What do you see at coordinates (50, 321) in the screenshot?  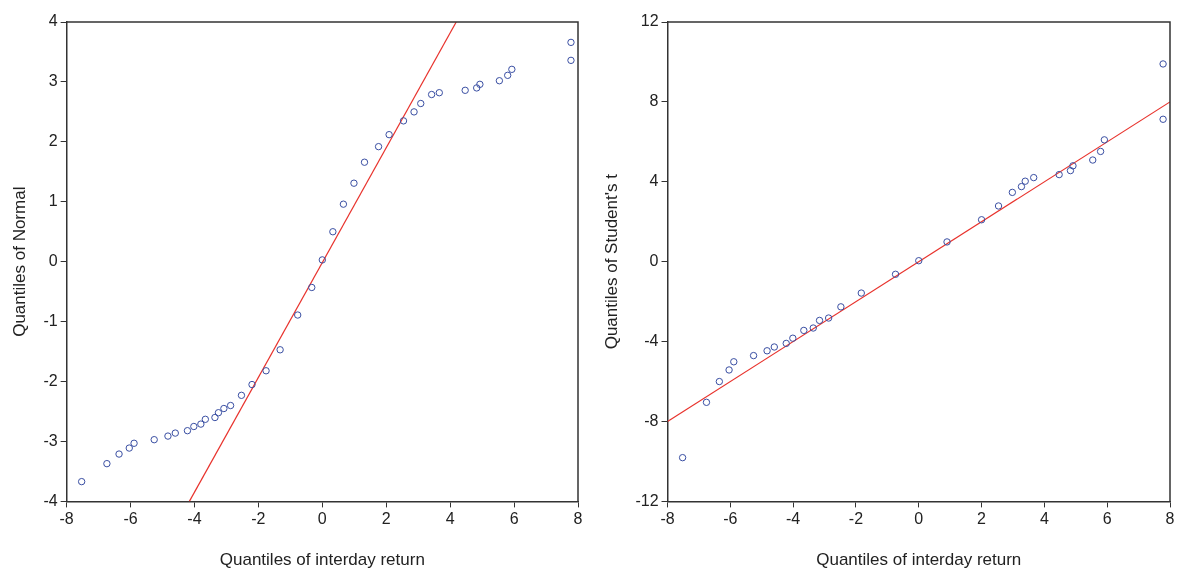 I see `y-tick-label: -1` at bounding box center [50, 321].